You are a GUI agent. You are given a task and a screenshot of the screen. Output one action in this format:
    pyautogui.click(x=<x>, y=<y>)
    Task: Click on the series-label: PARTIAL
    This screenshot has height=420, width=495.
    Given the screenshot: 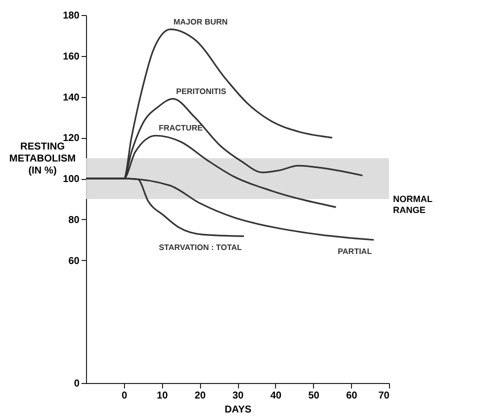 What is the action you would take?
    pyautogui.click(x=355, y=251)
    